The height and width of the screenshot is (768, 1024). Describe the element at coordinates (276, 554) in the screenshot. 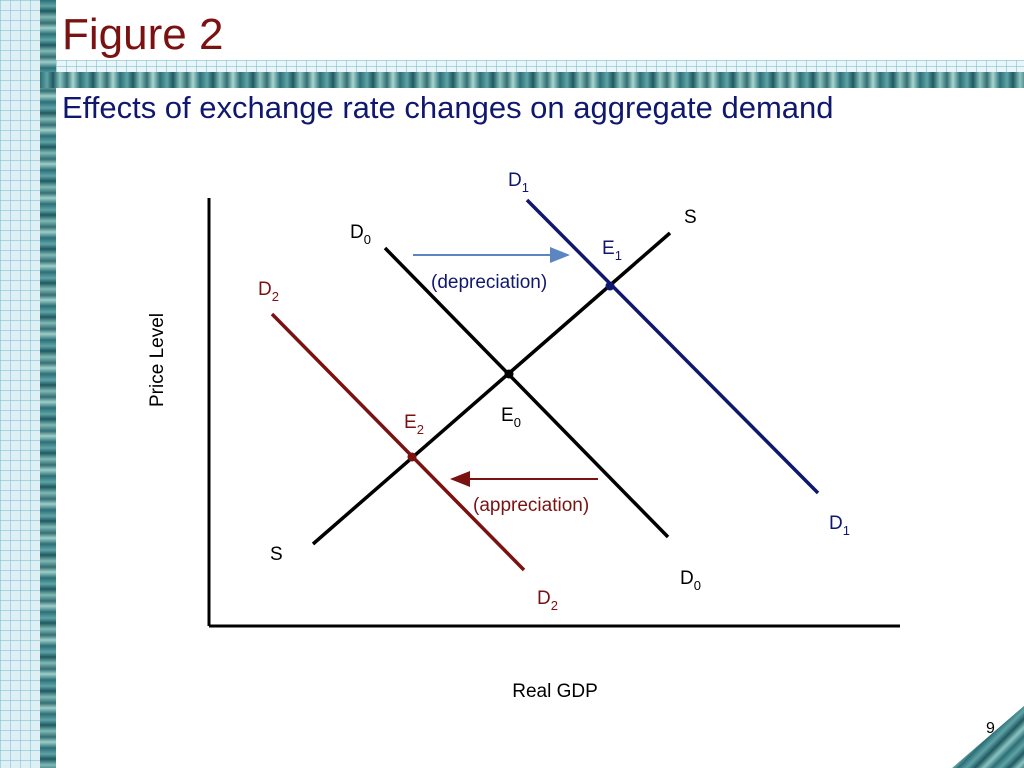

I see `s-label-bottom: S` at that location.